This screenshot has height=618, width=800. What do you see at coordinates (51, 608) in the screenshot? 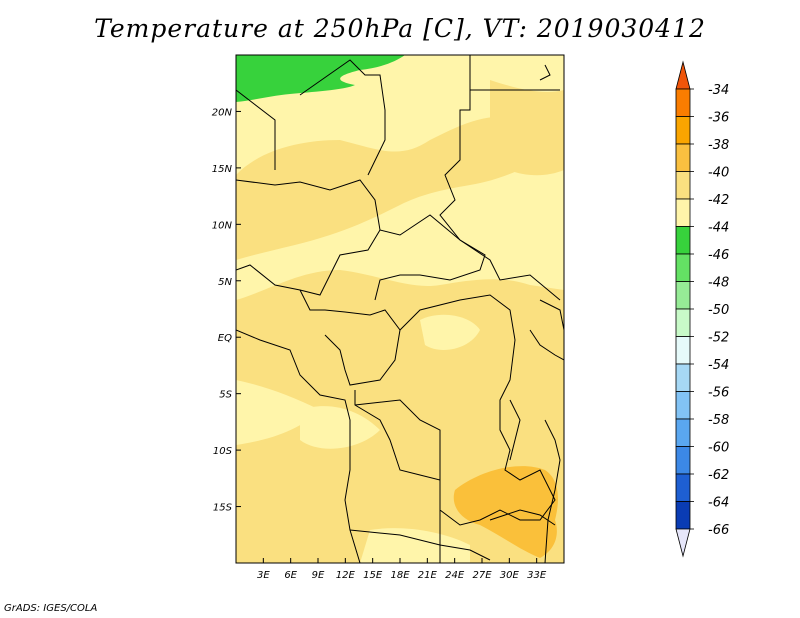
I see `grads-credit: GrADS: IGES/COLA` at bounding box center [51, 608].